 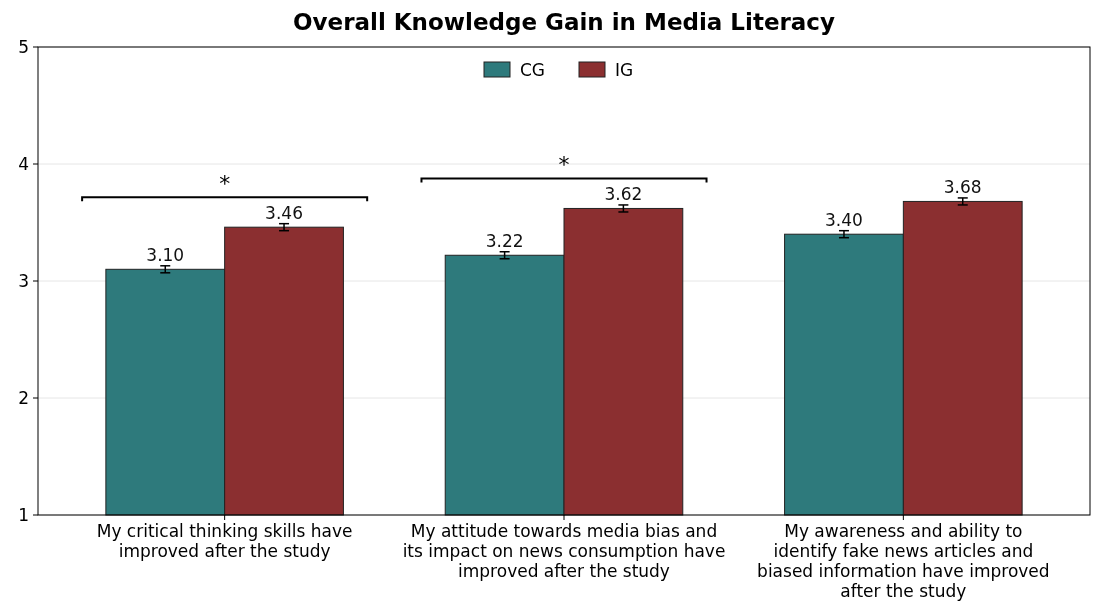 I want to click on legend-label: CG, so click(x=533, y=70).